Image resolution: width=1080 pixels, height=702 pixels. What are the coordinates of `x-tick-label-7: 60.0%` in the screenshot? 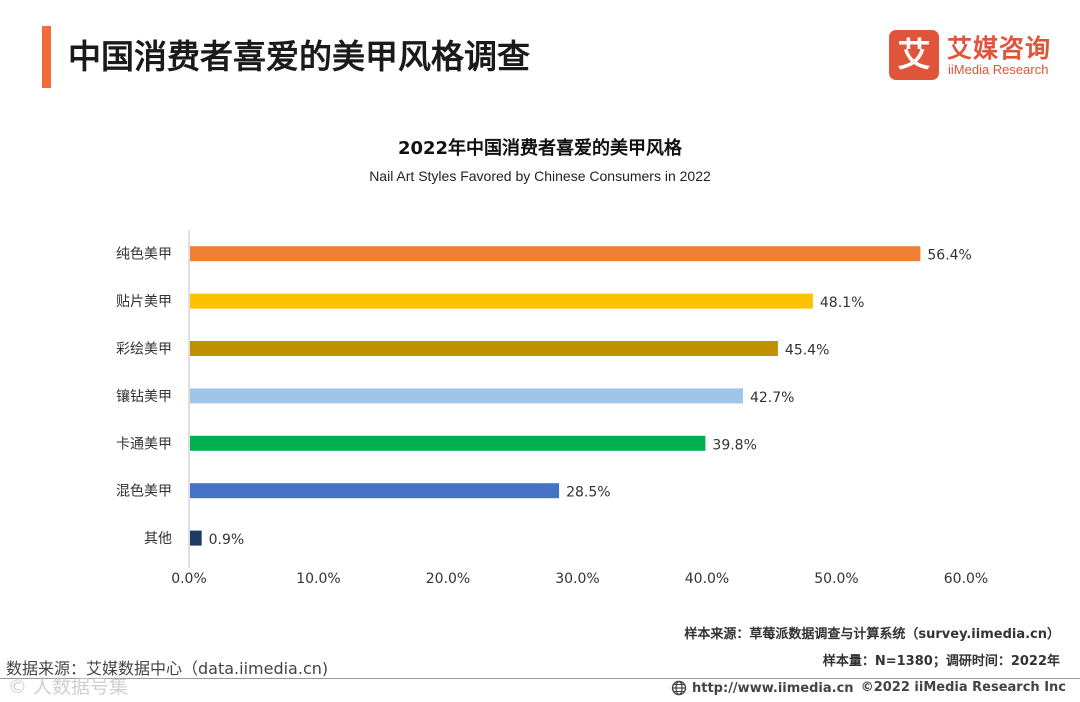 It's located at (966, 579).